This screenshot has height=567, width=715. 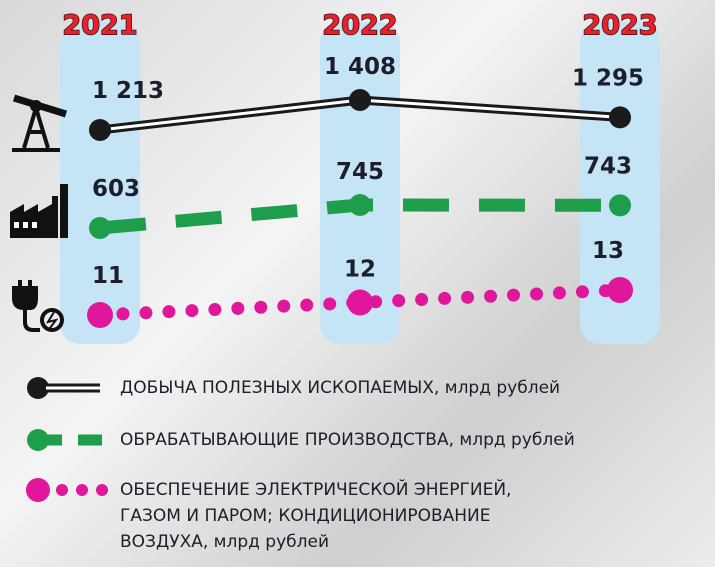 I want to click on value-label: 743, so click(x=608, y=166).